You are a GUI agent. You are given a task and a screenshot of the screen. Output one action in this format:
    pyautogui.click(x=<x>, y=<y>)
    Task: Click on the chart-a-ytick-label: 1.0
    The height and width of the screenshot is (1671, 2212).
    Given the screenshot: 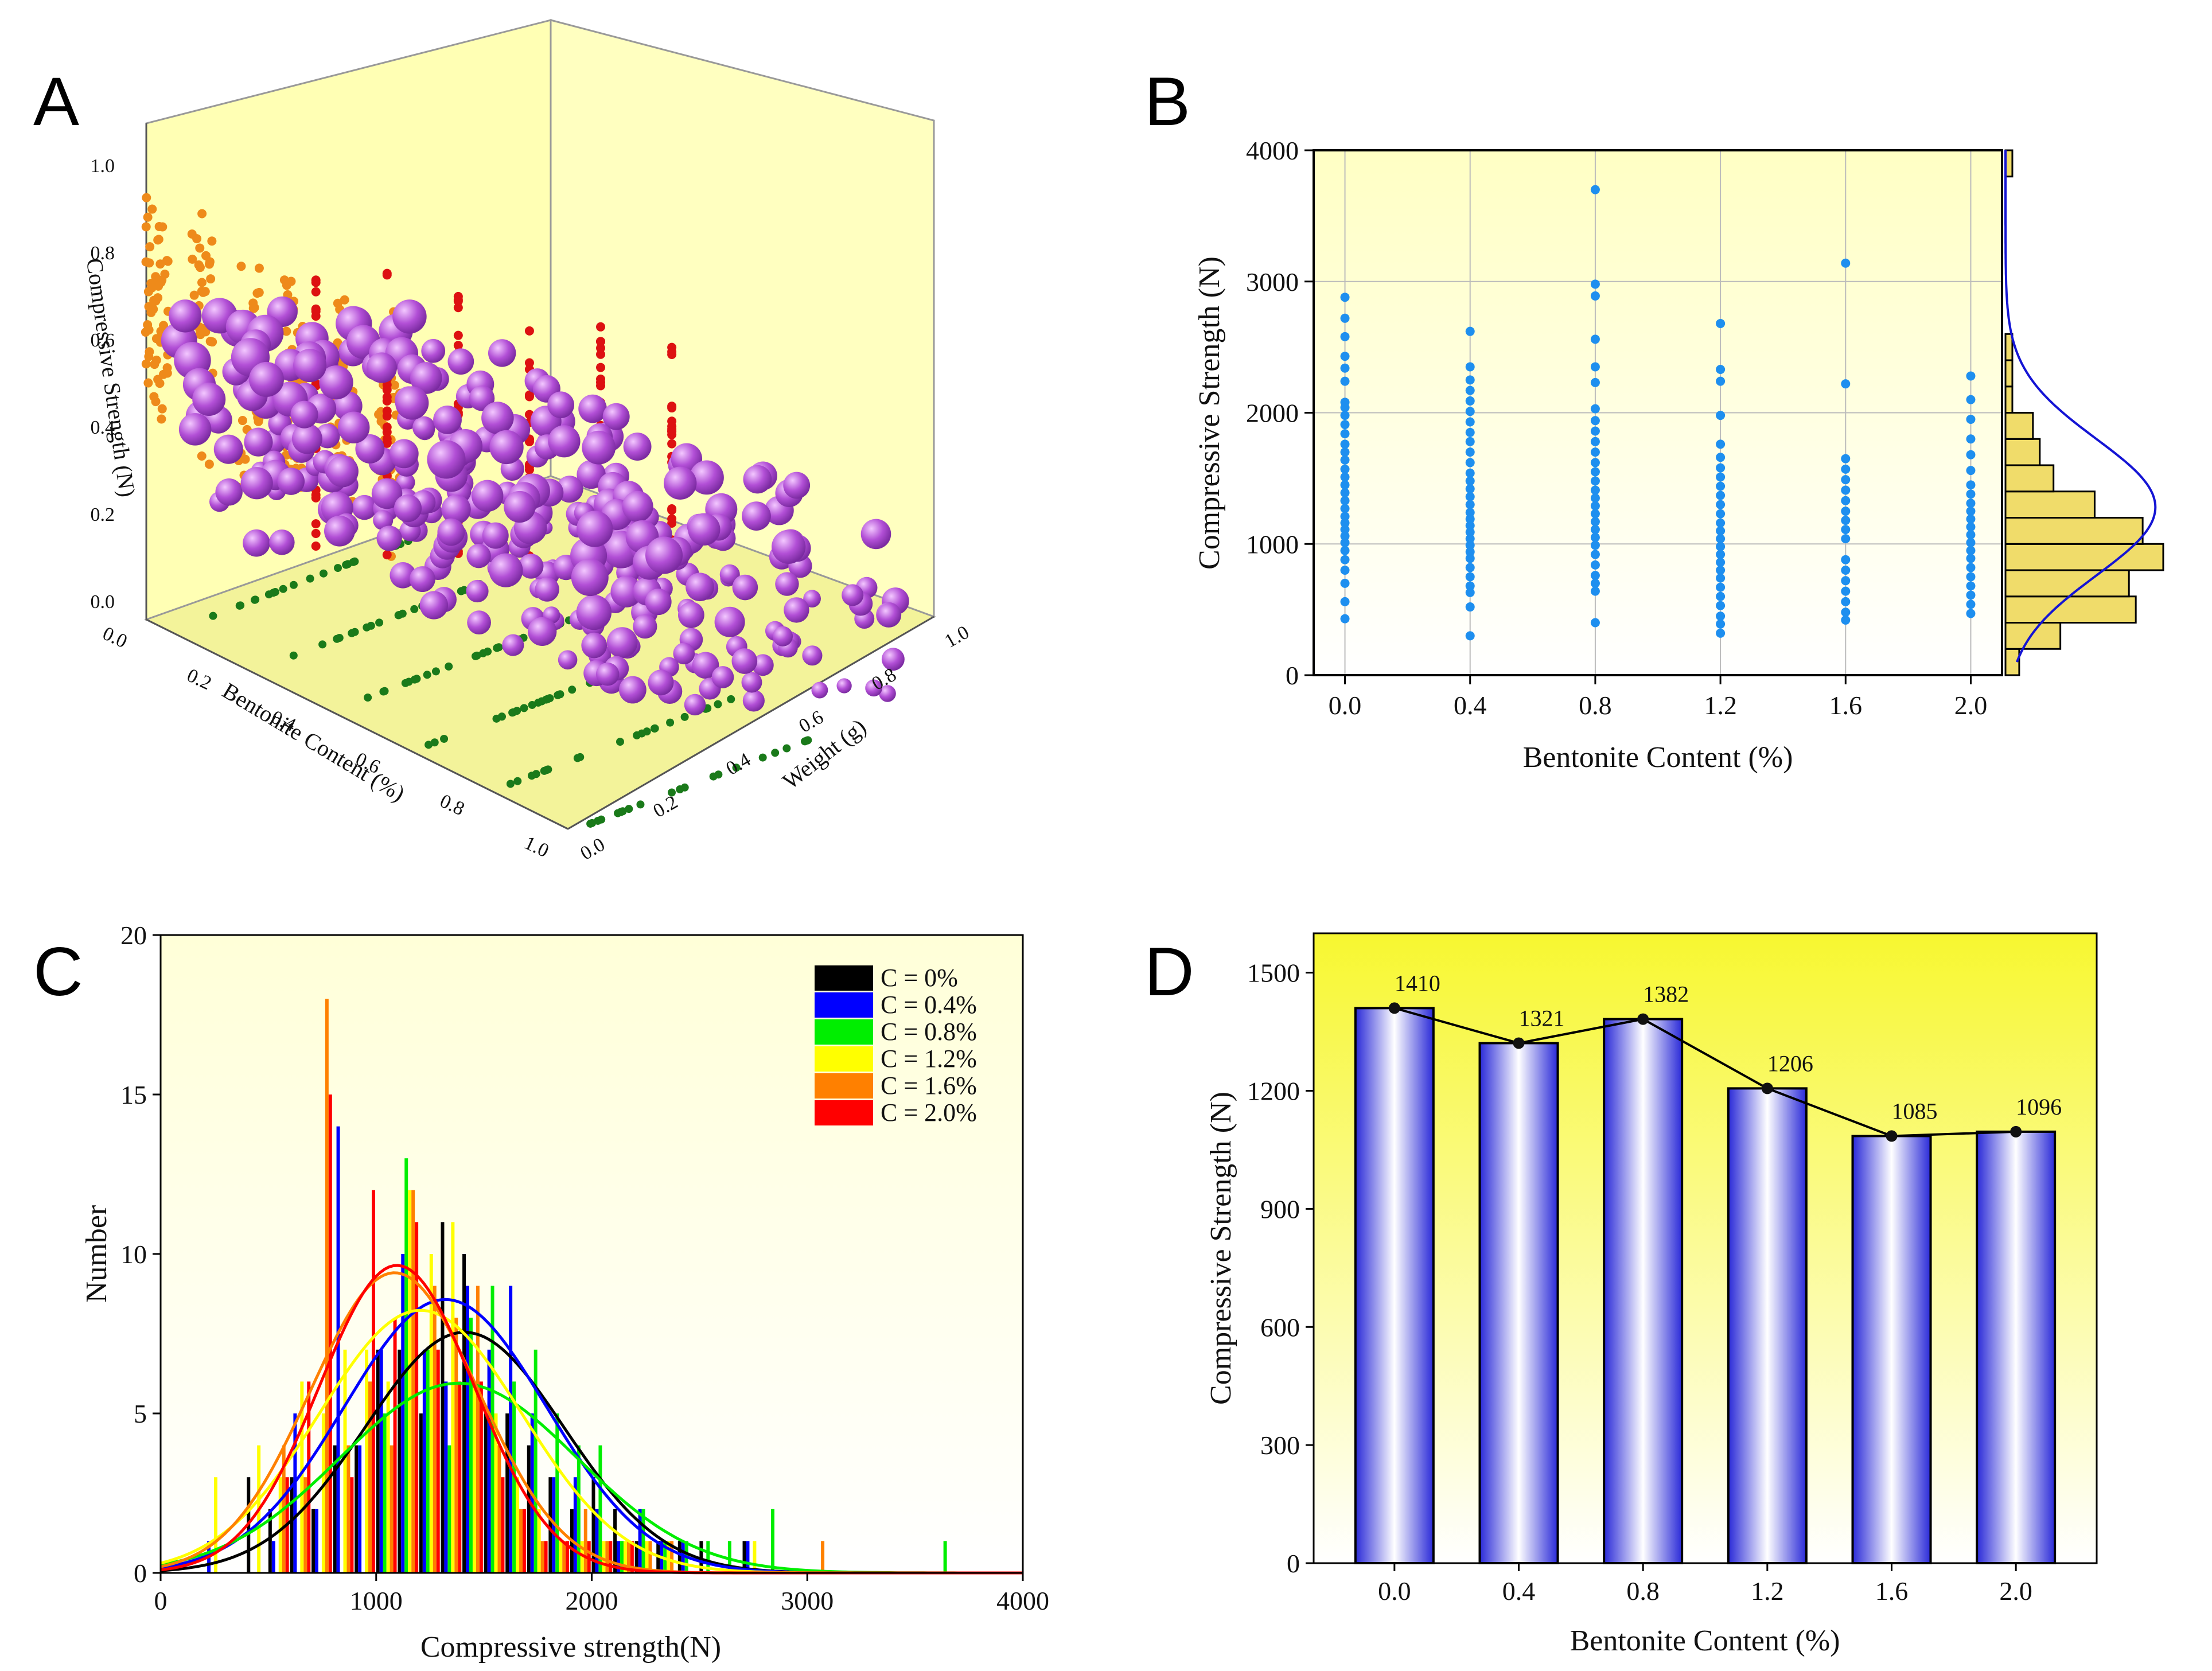 What is the action you would take?
    pyautogui.click(x=957, y=637)
    